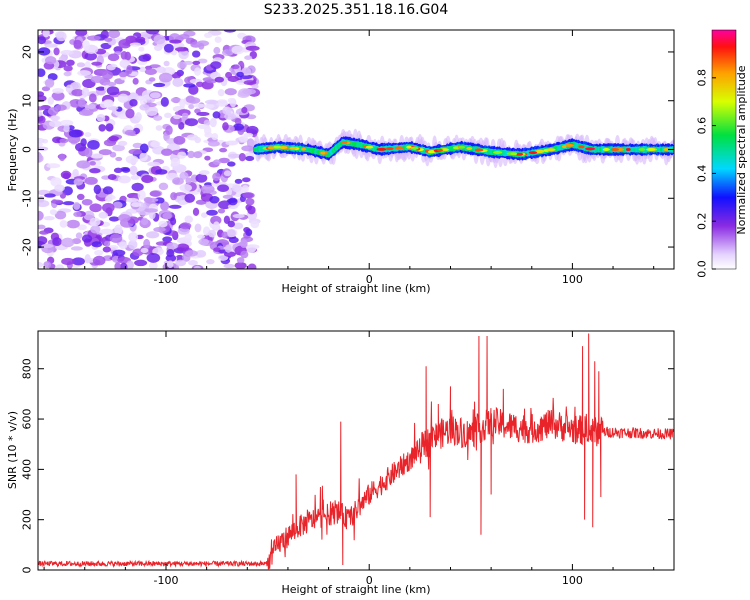 The image size is (750, 600). I want to click on heatmap-x-tick-label: 100, so click(572, 279).